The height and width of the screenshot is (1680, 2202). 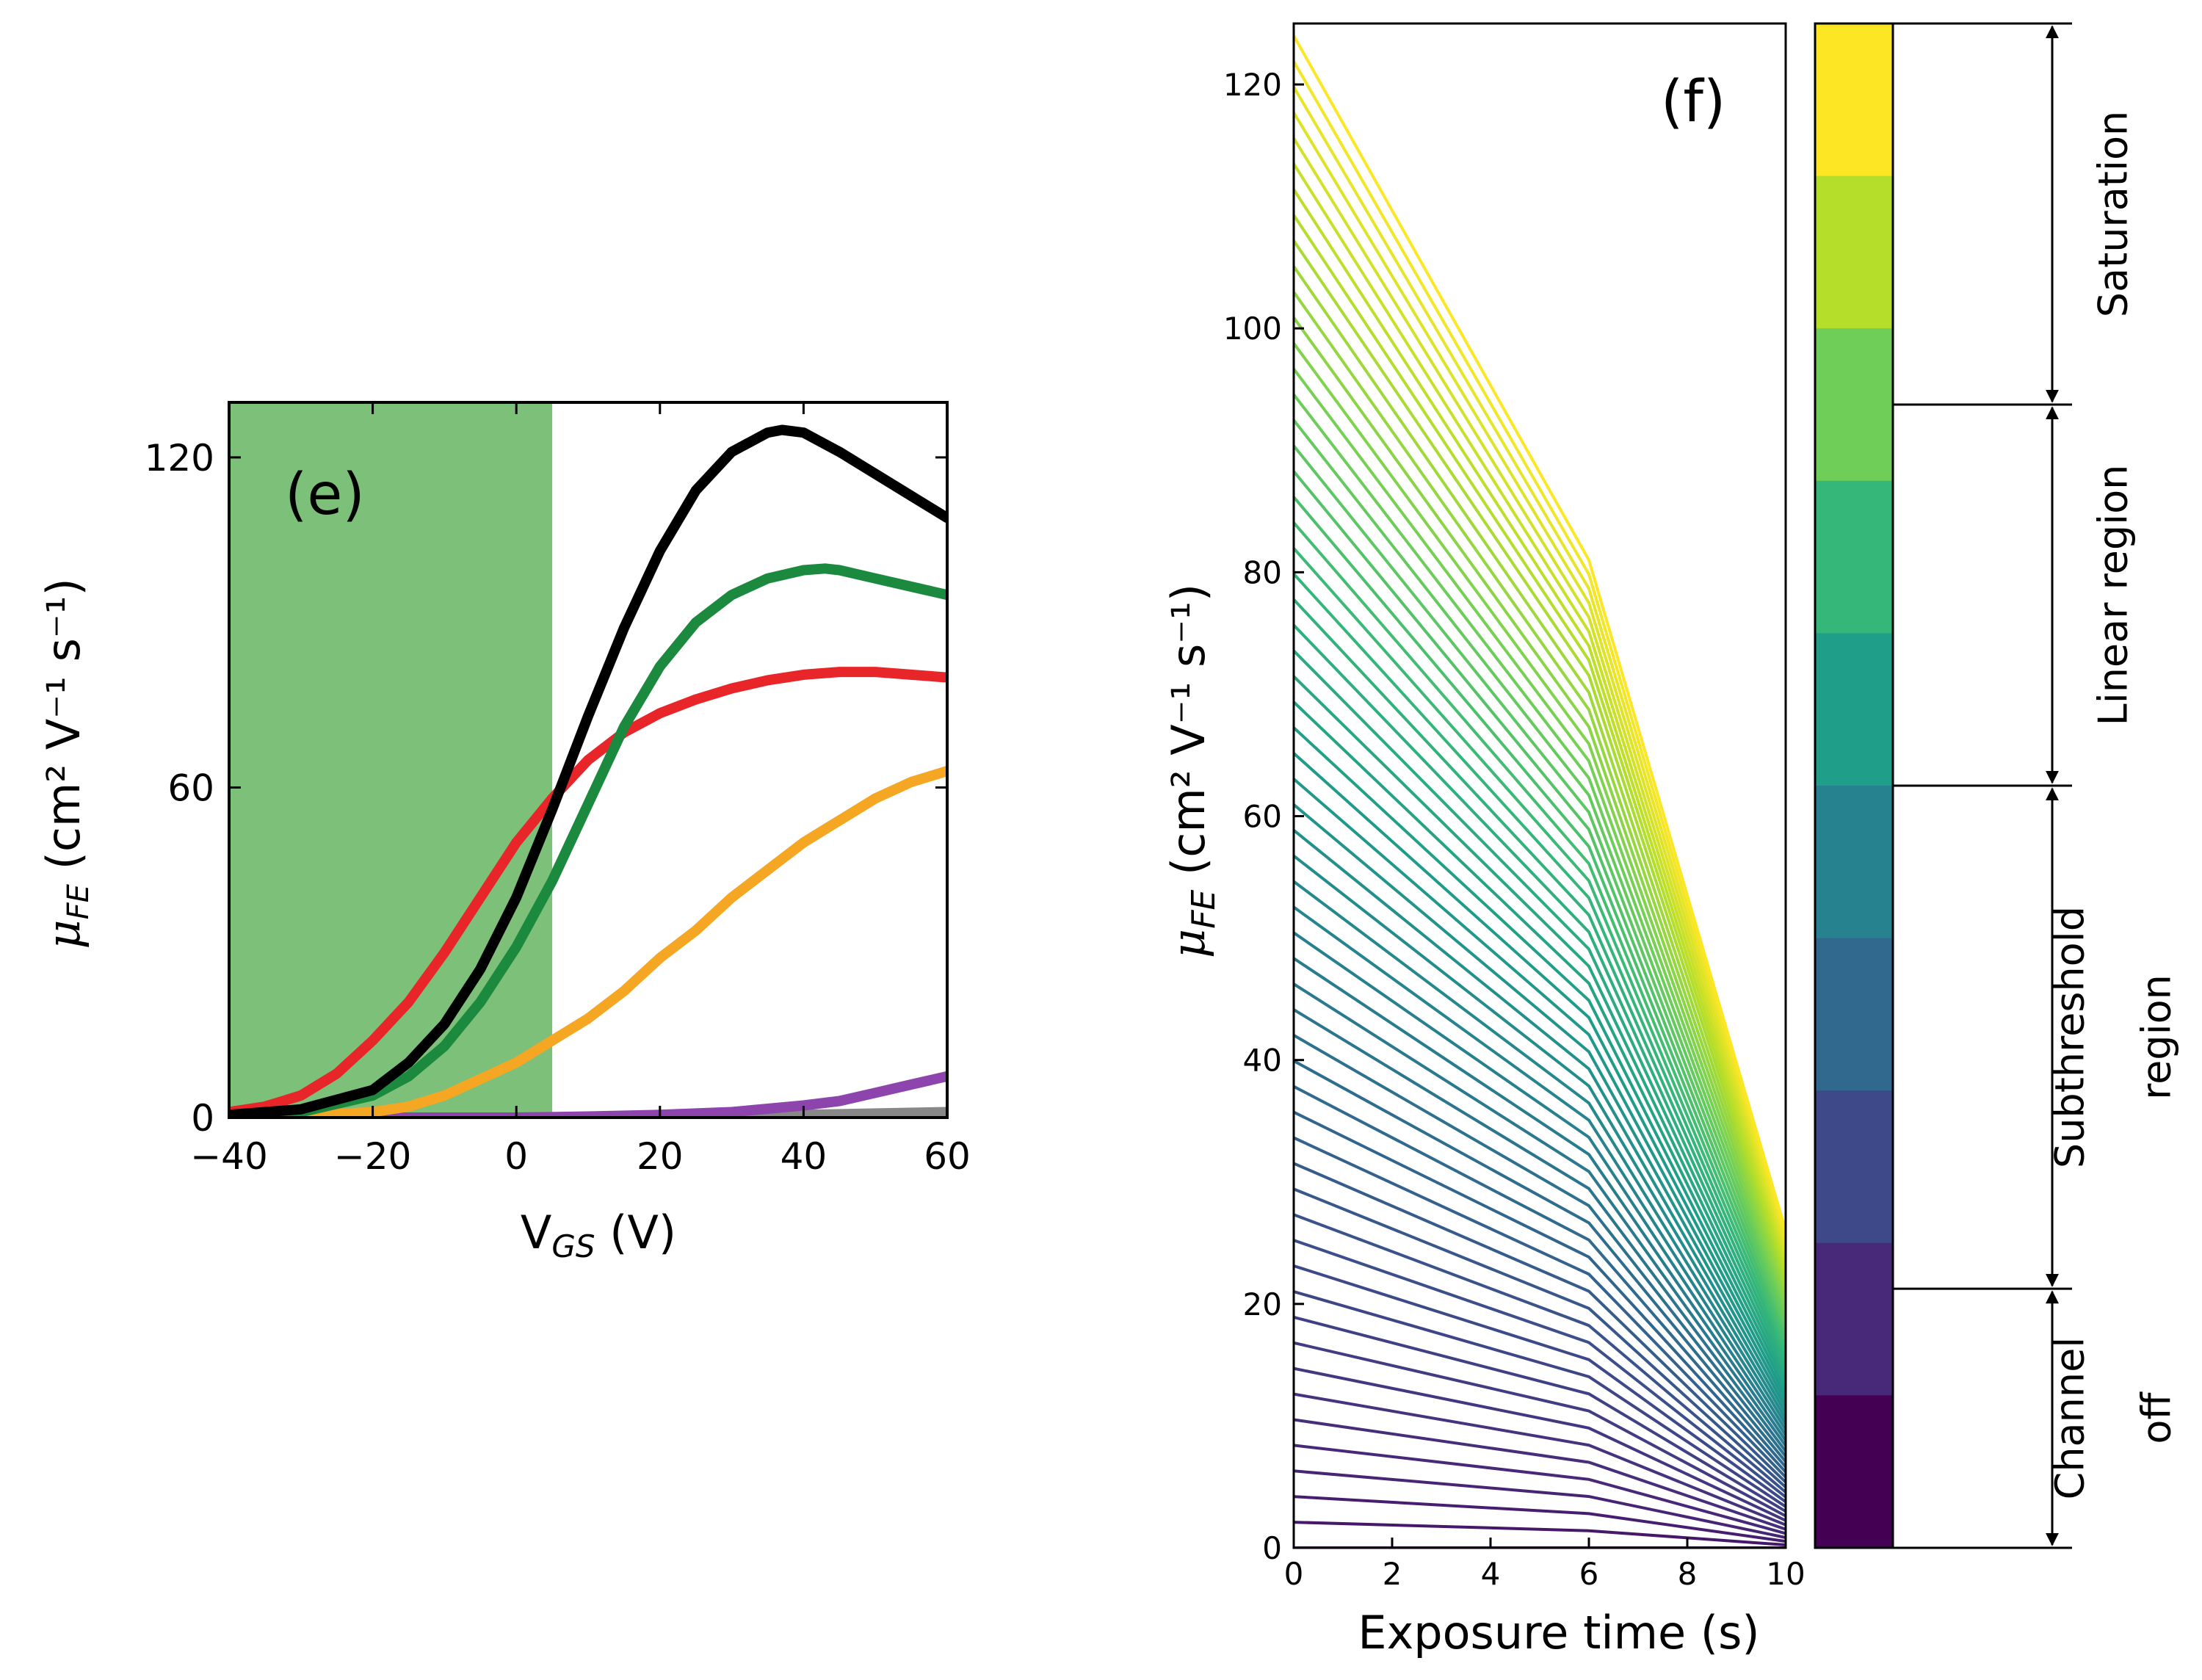 I want to click on panel-f-x-tick-label: 8, so click(x=1688, y=1574).